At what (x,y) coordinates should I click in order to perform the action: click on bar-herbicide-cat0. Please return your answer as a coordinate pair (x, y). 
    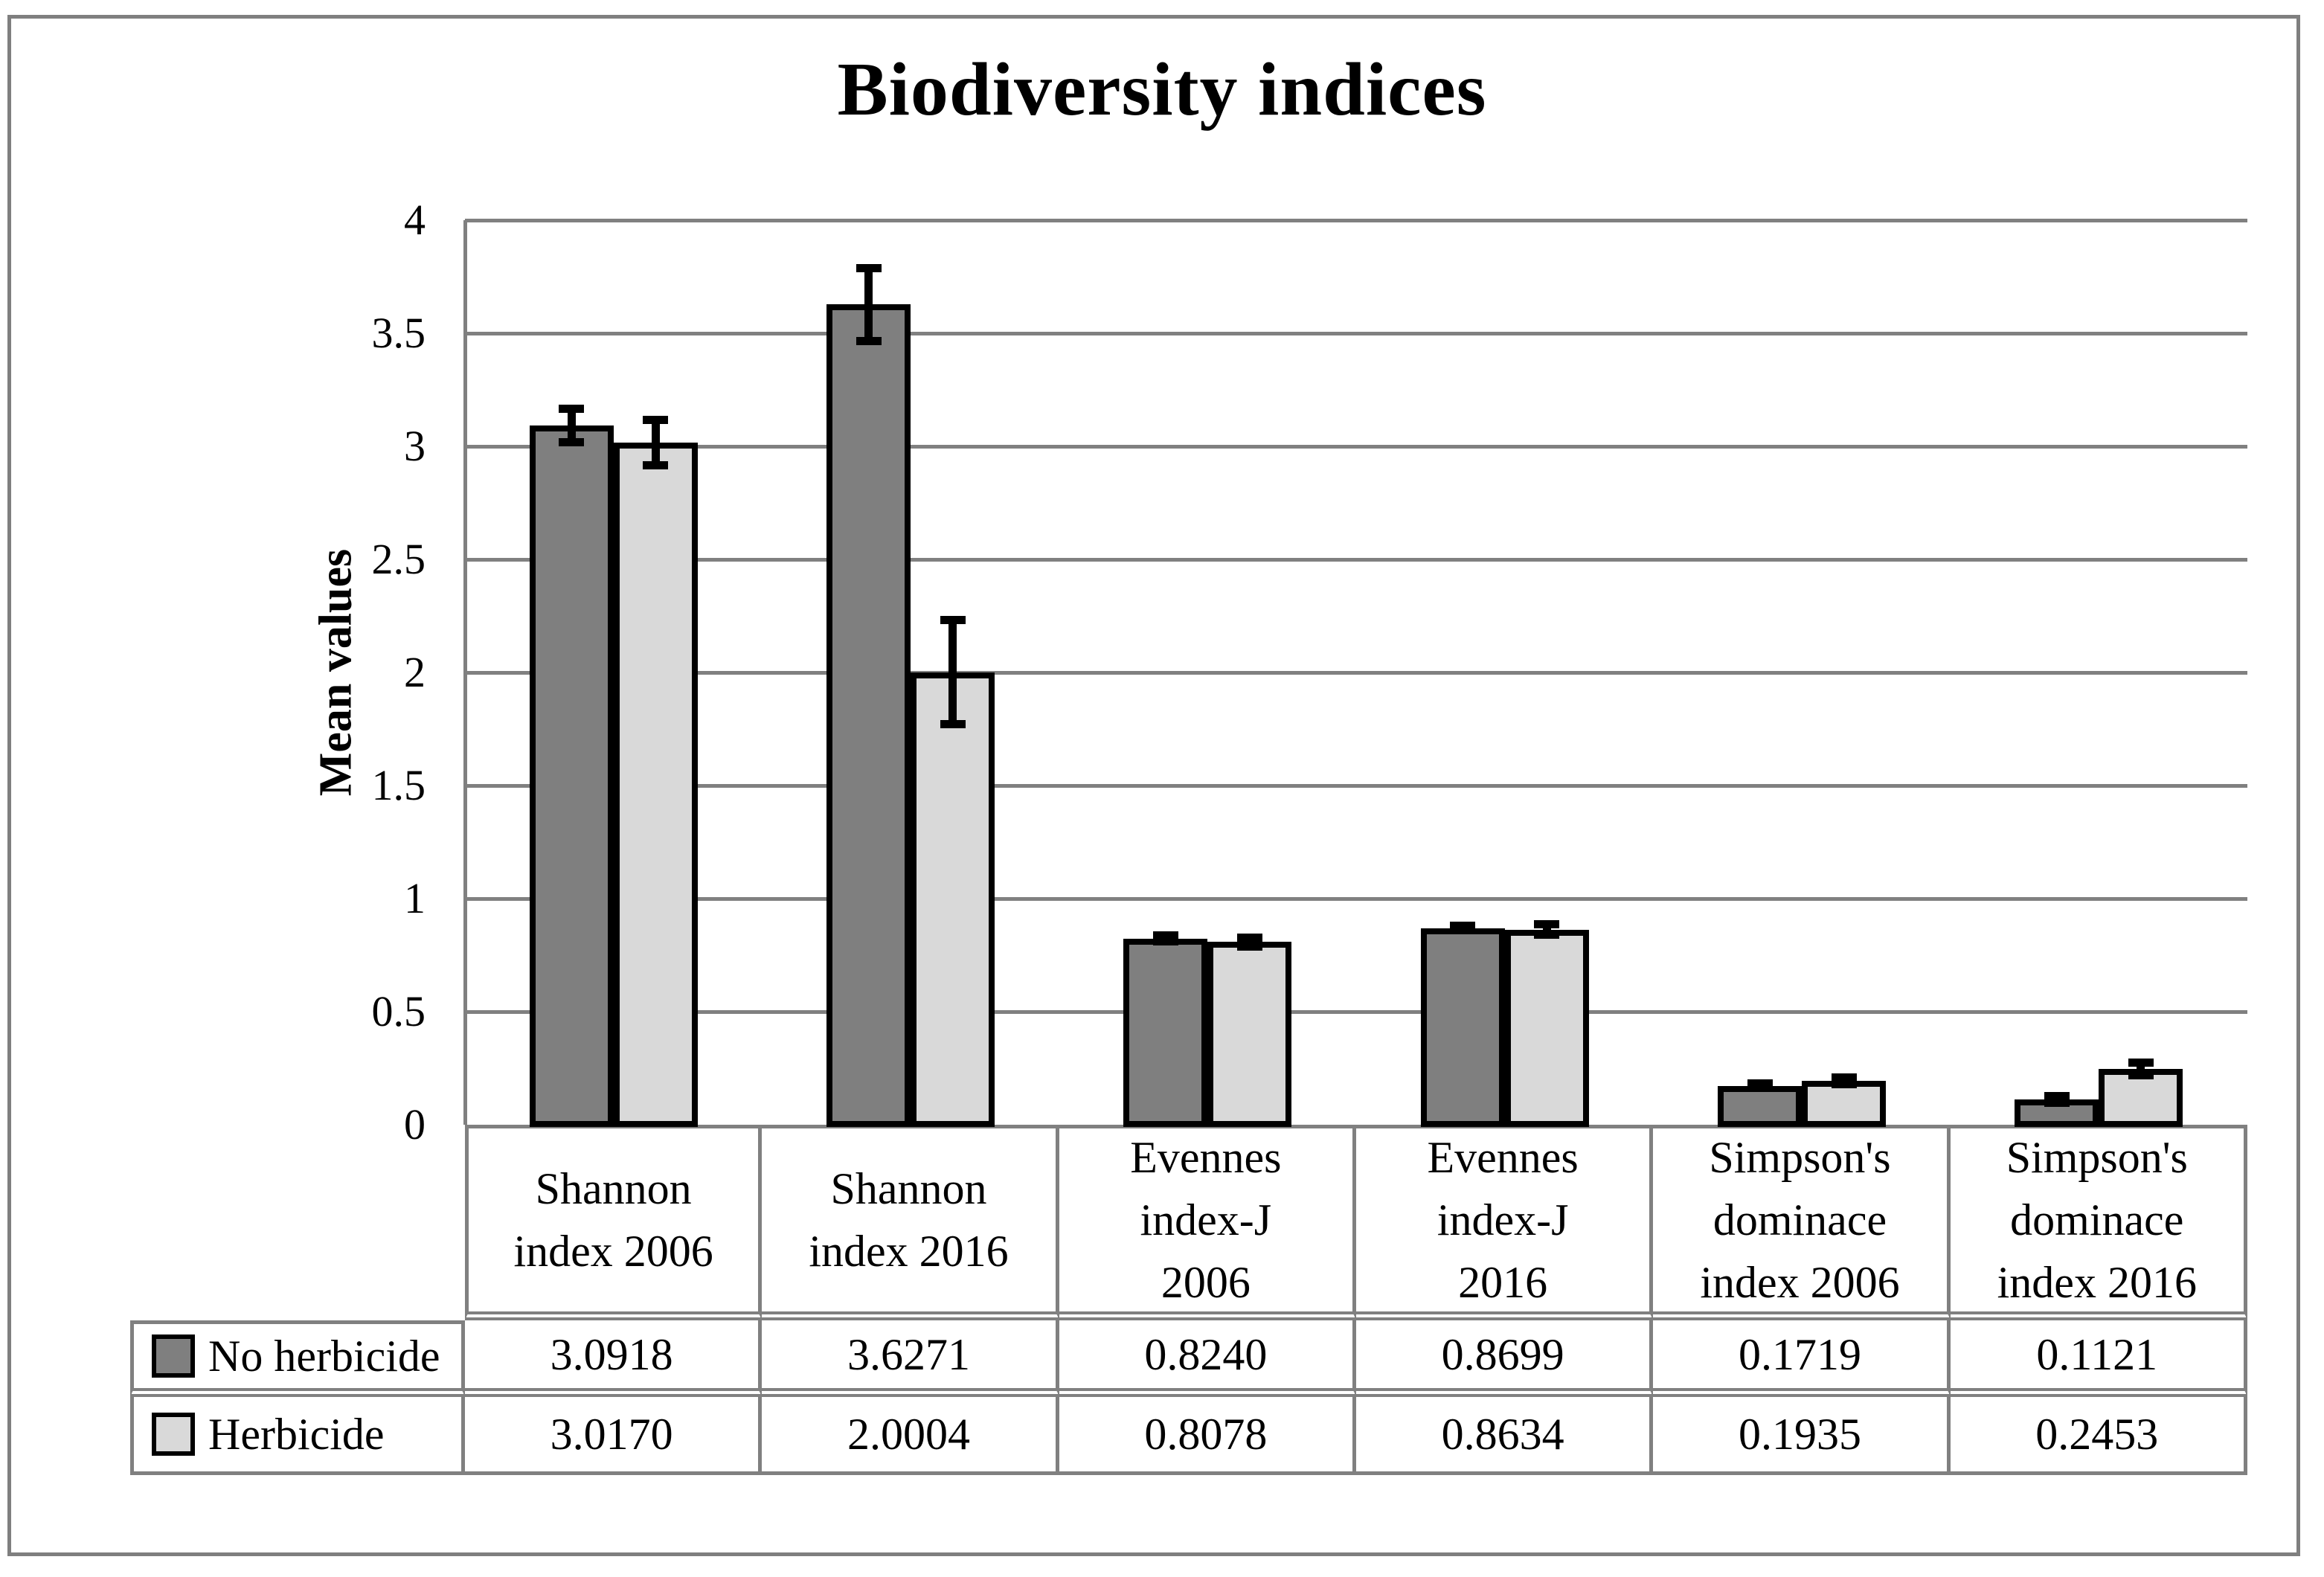
    Looking at the image, I should click on (655, 784).